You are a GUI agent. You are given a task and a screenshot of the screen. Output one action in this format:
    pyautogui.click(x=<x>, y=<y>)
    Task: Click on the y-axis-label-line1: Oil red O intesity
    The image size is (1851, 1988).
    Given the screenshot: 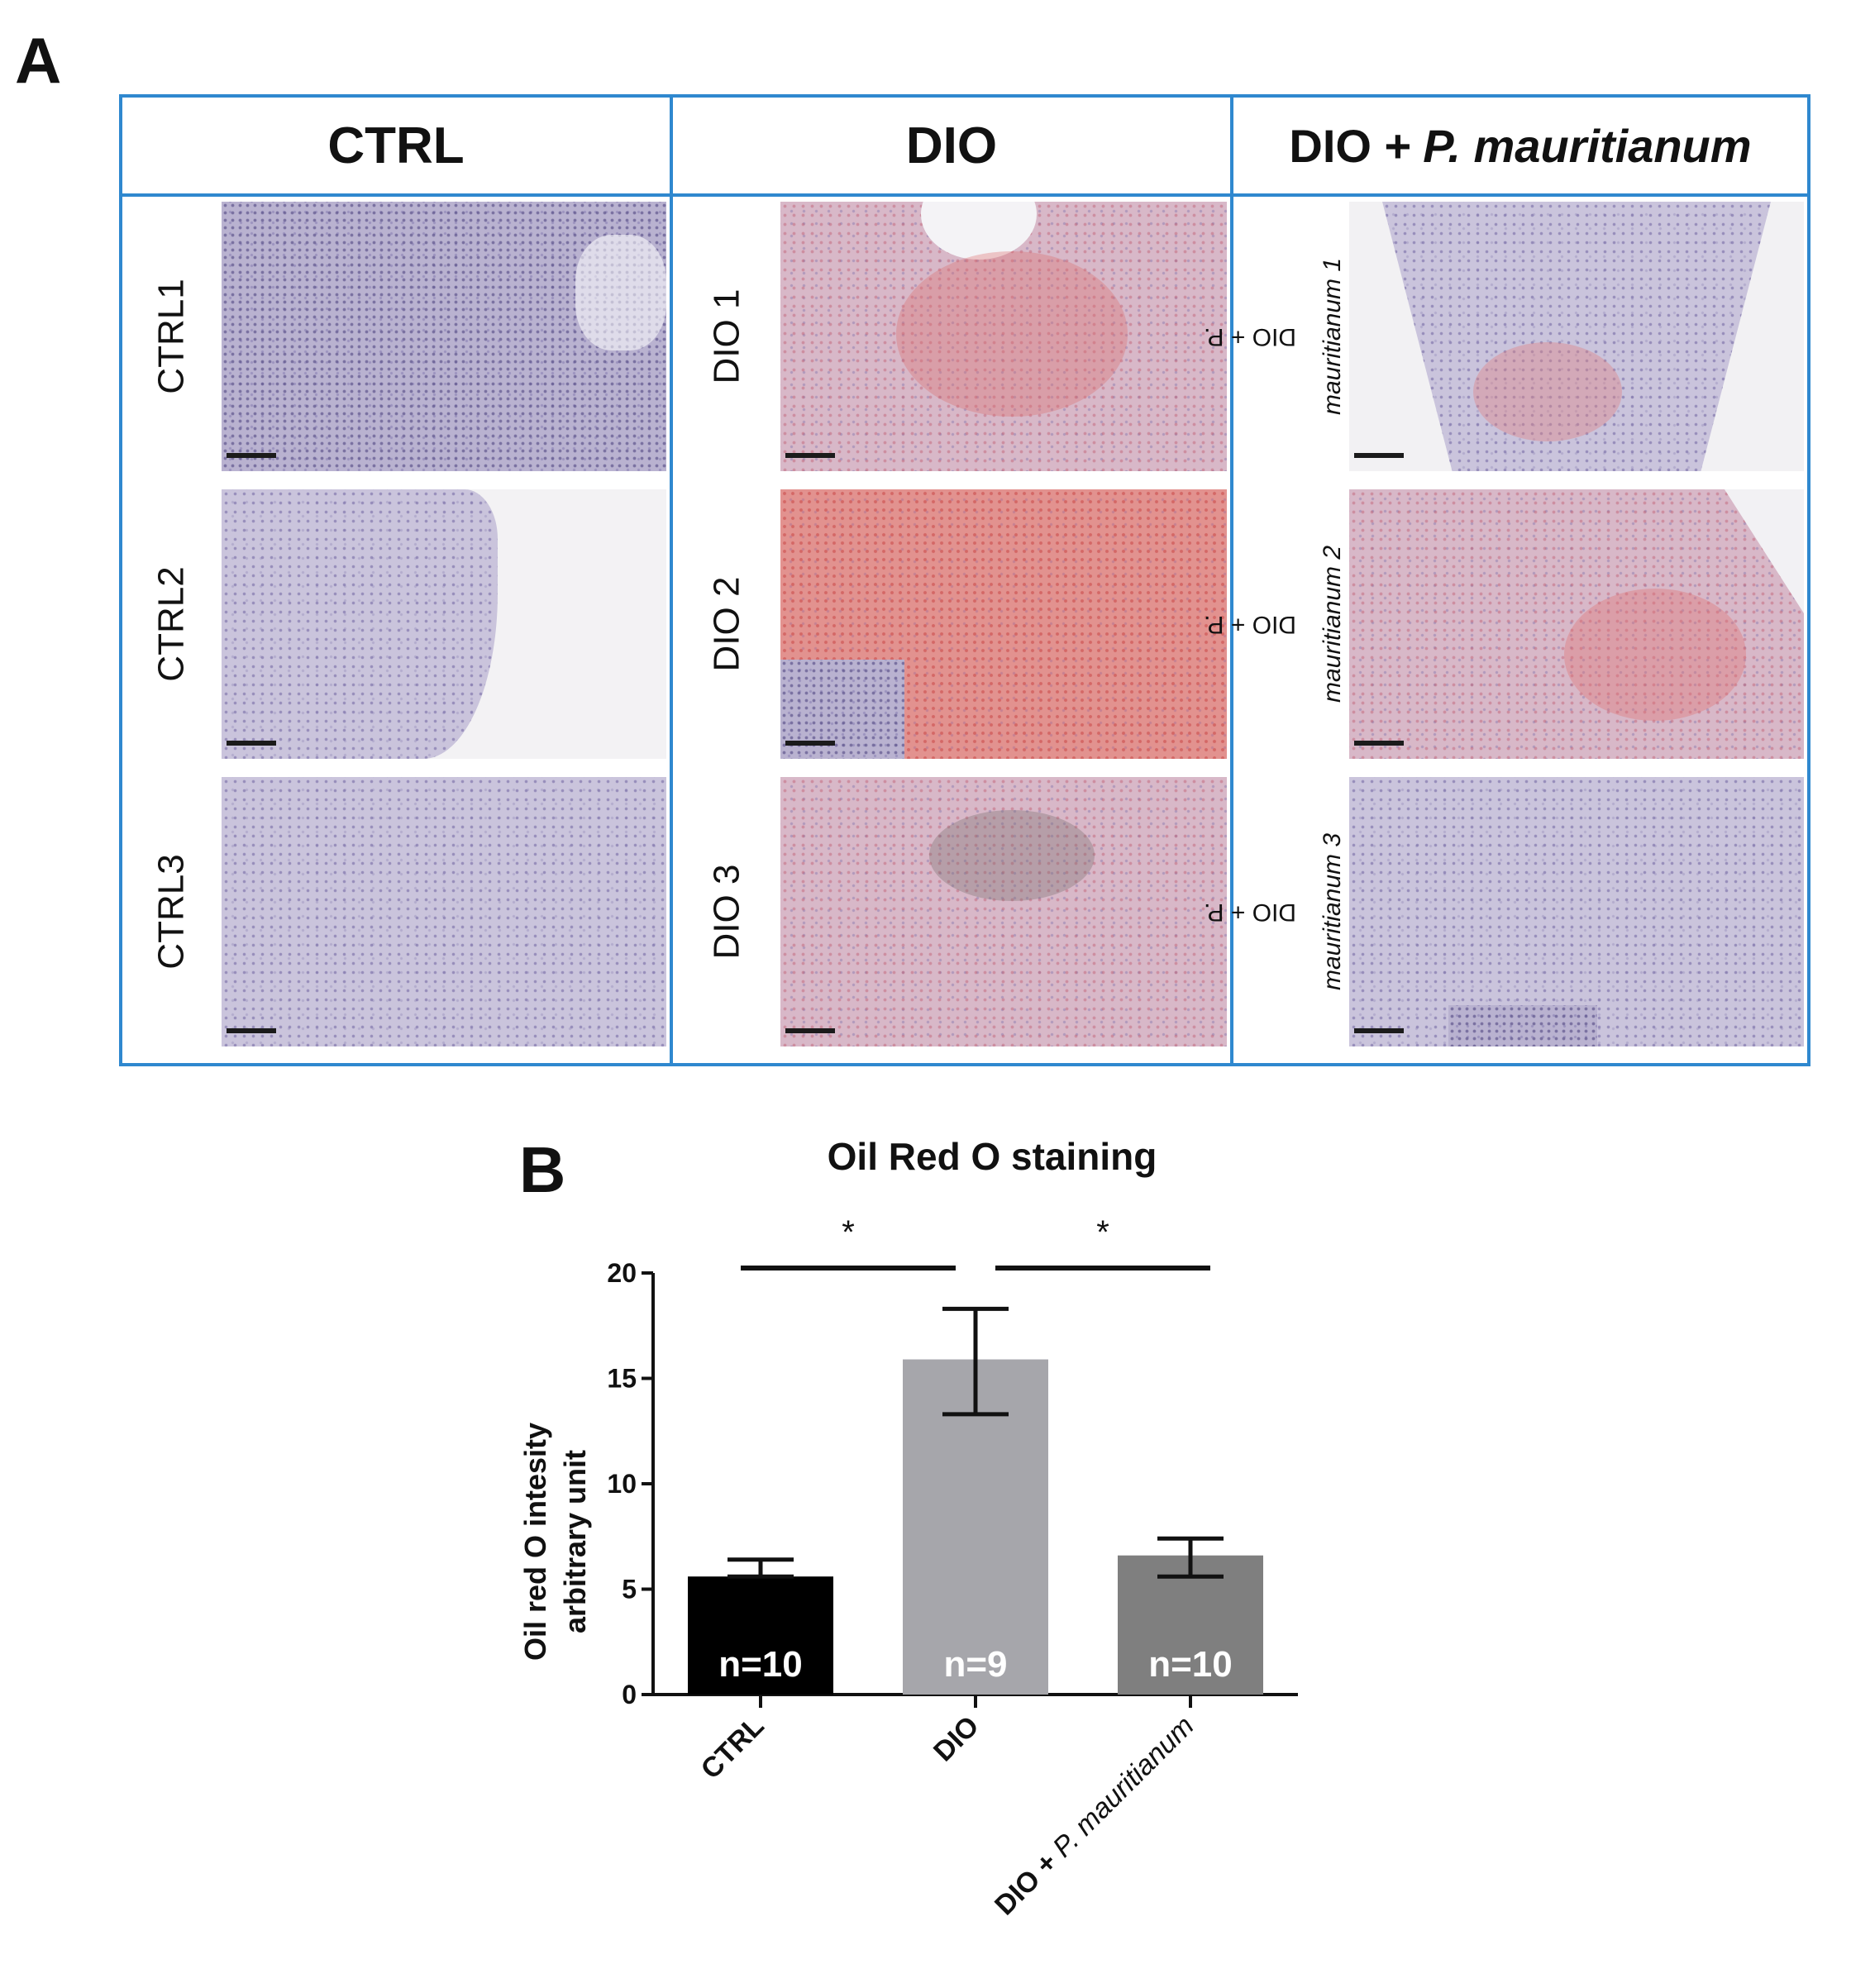 What is the action you would take?
    pyautogui.click(x=535, y=1542)
    